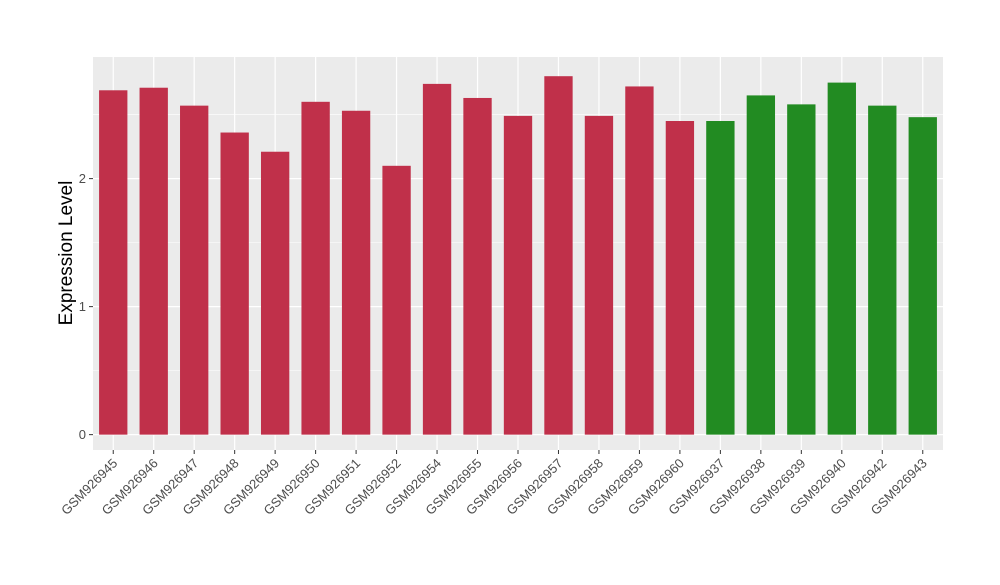  What do you see at coordinates (315, 268) in the screenshot?
I see `bar-GSM926950` at bounding box center [315, 268].